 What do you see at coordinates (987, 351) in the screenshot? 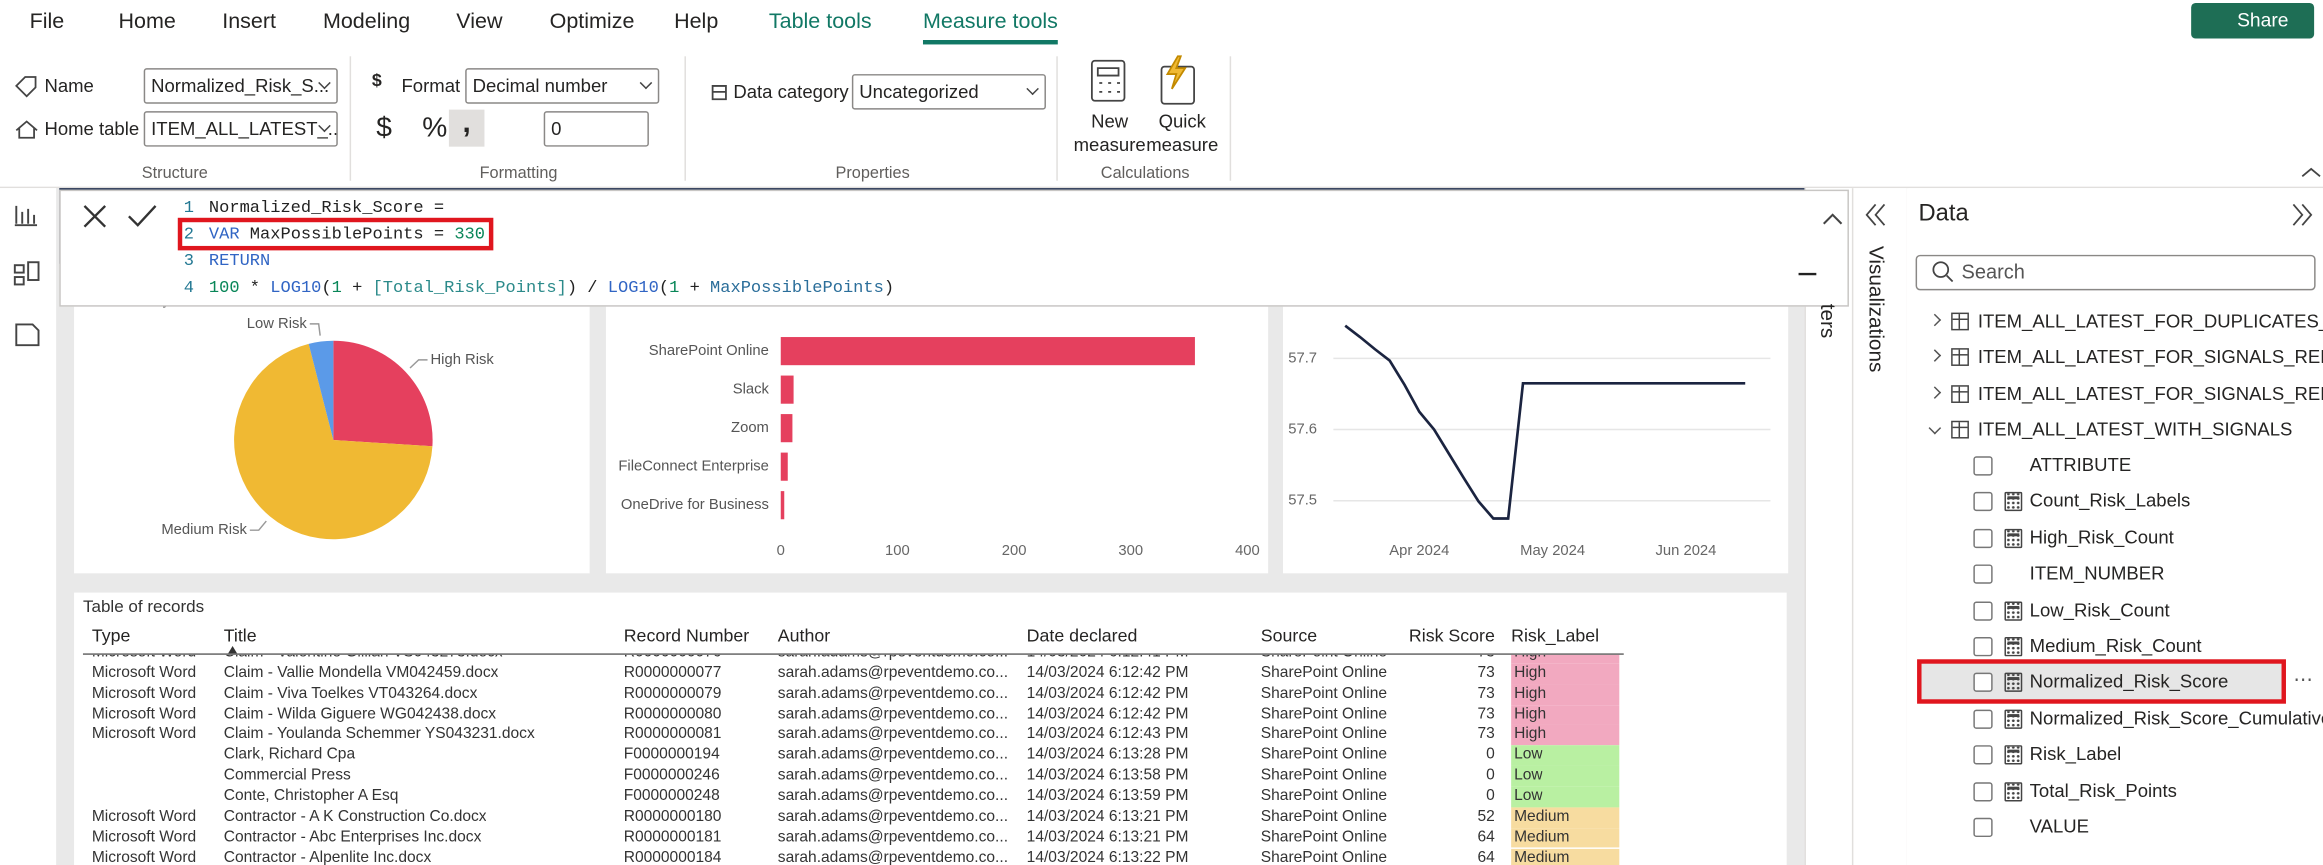
I see `bar` at bounding box center [987, 351].